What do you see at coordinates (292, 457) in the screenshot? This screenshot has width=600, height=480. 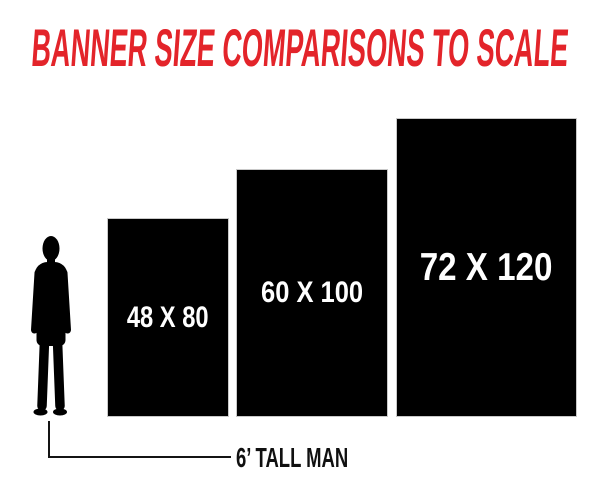 I see `reference-label: 6’ TALL MAN` at bounding box center [292, 457].